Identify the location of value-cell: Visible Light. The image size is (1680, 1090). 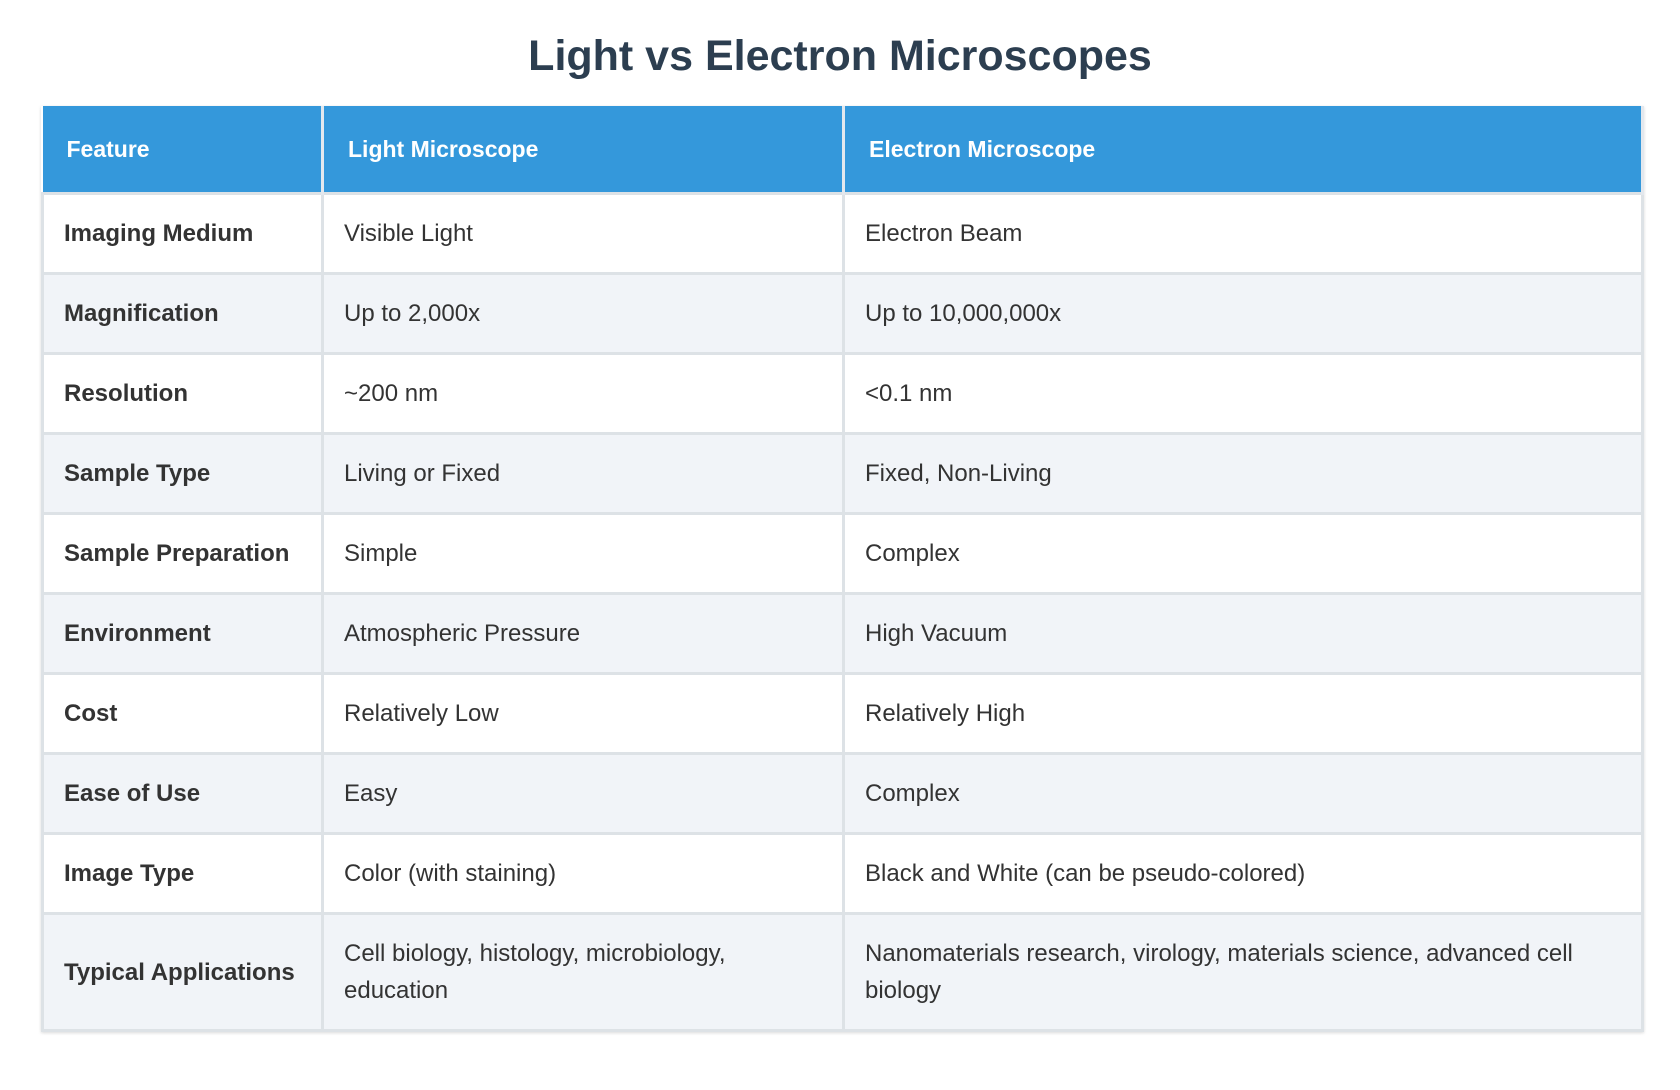
(583, 233).